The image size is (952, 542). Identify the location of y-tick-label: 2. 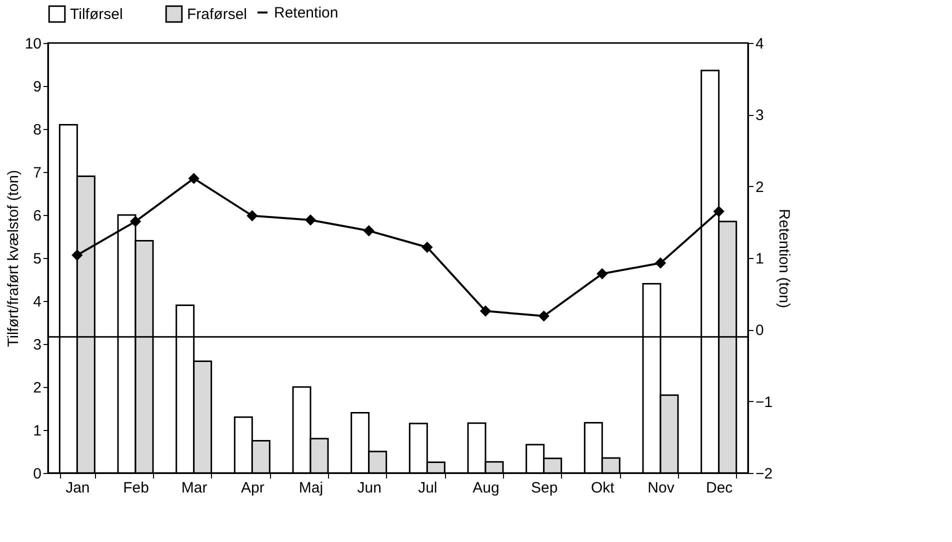
(37, 388).